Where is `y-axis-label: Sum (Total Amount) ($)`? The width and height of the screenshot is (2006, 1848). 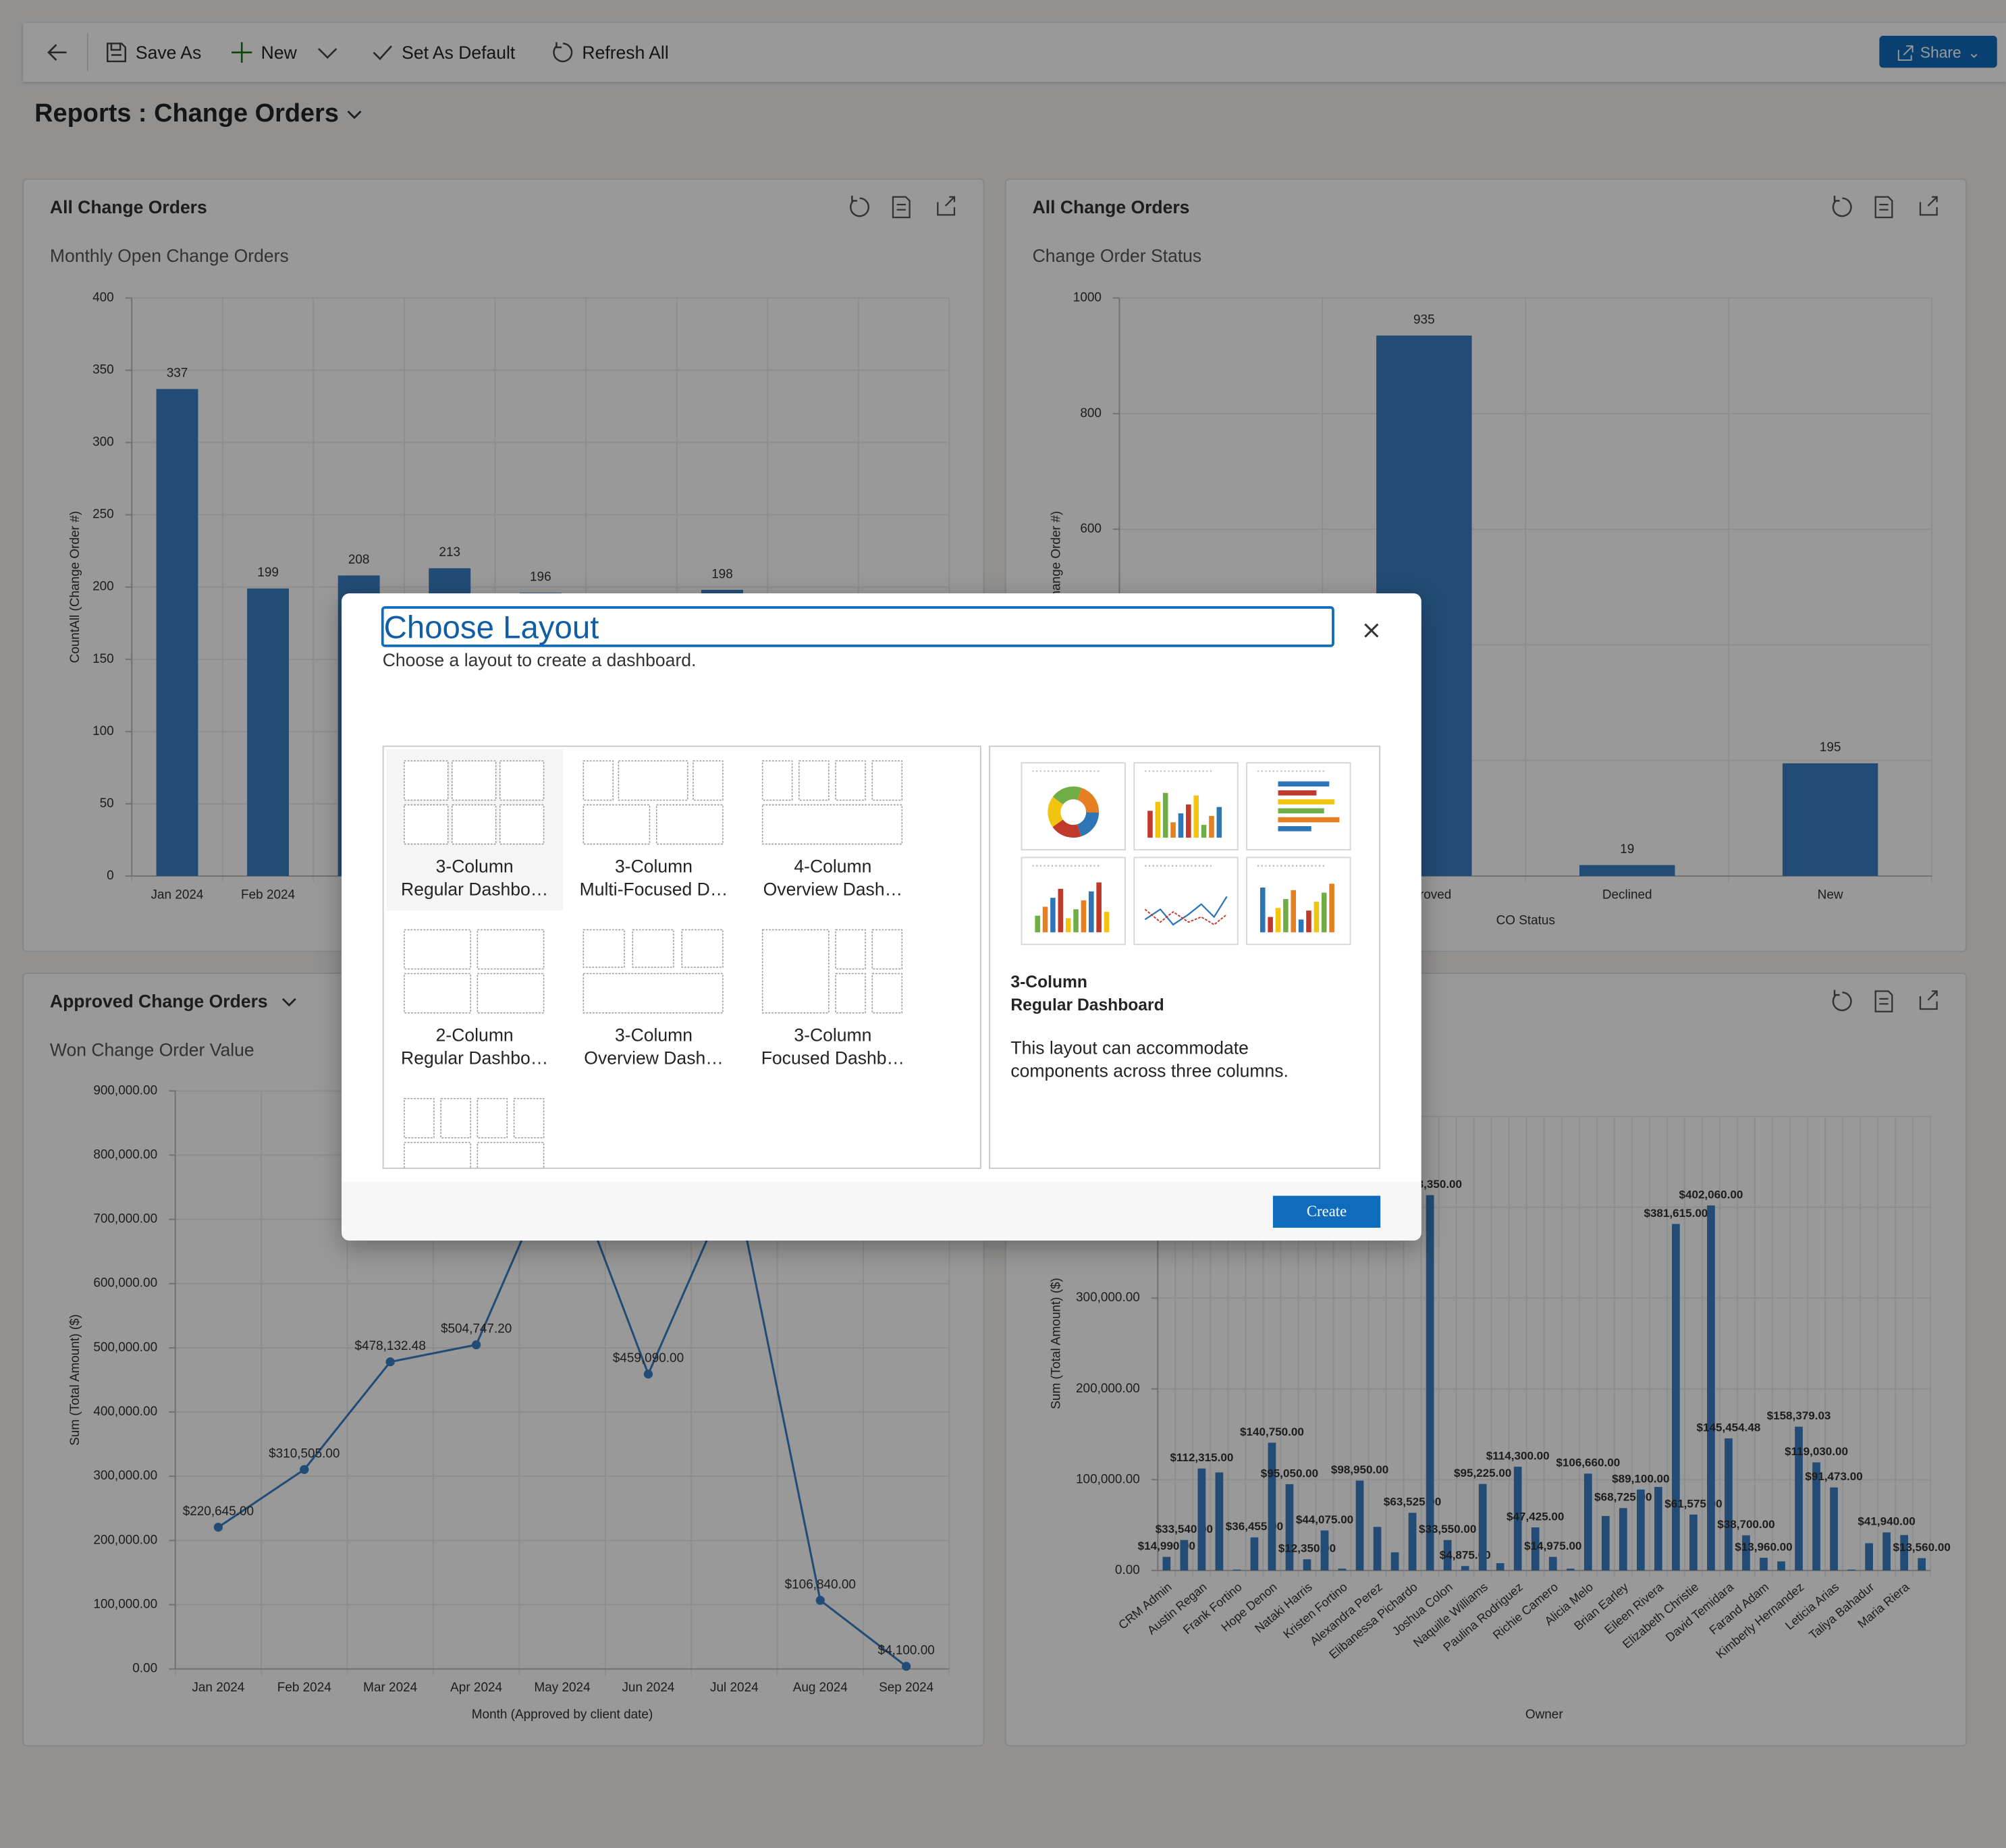
y-axis-label: Sum (Total Amount) ($) is located at coordinates (75, 1380).